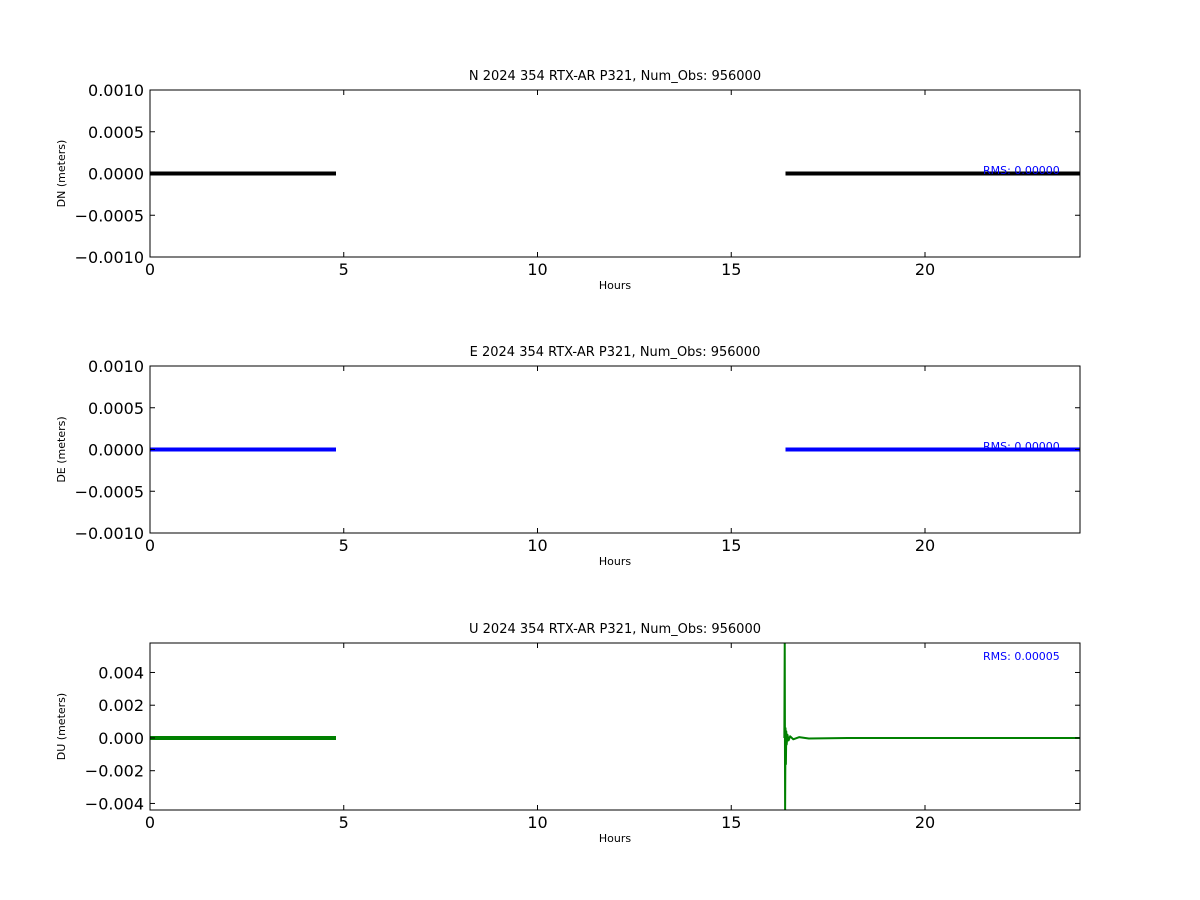 The width and height of the screenshot is (1200, 900). What do you see at coordinates (615, 76) in the screenshot?
I see `subplot-title: N 2024 354 RTX-AR P321, Num_Obs: 956000` at bounding box center [615, 76].